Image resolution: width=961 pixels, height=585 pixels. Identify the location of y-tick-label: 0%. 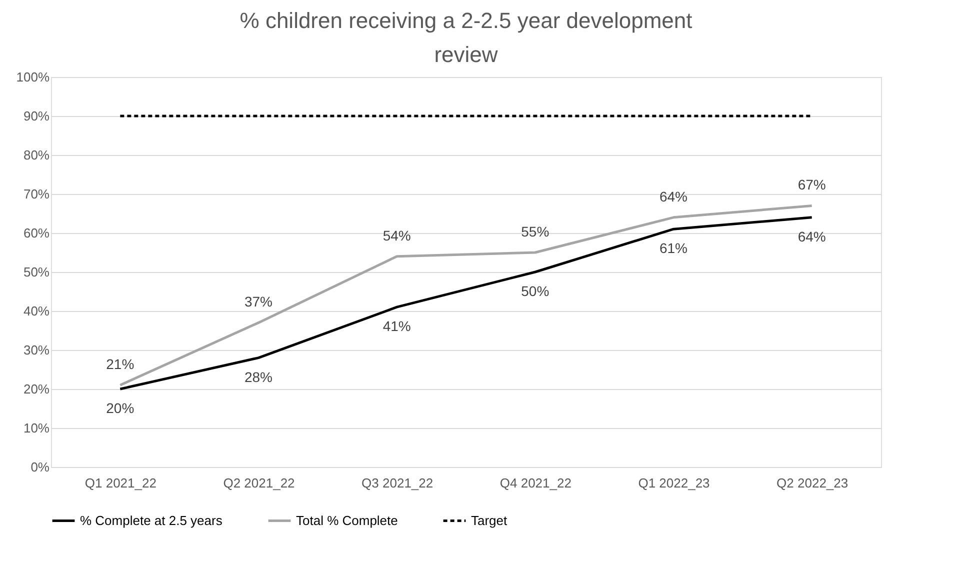
(40, 467).